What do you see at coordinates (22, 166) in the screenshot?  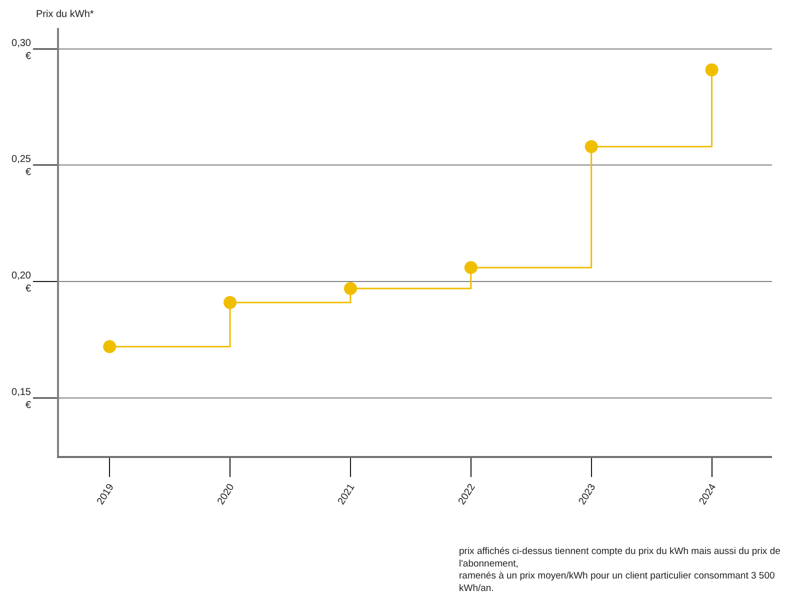 I see `y-tick-label: 0,25 €` at bounding box center [22, 166].